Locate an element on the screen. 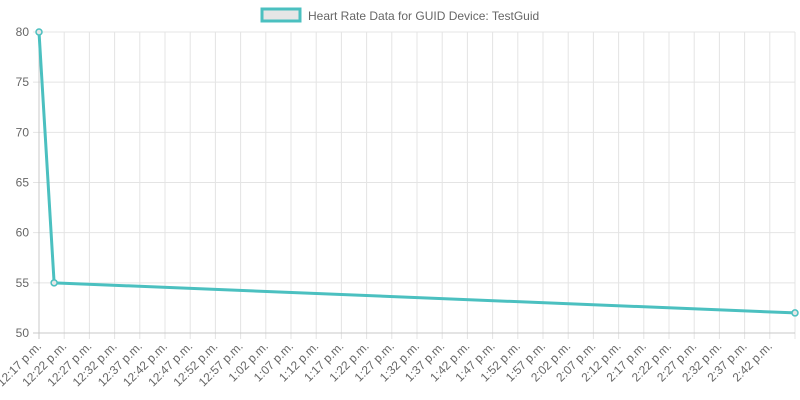 The image size is (800, 400). y-tick-label: 60 is located at coordinates (23, 233).